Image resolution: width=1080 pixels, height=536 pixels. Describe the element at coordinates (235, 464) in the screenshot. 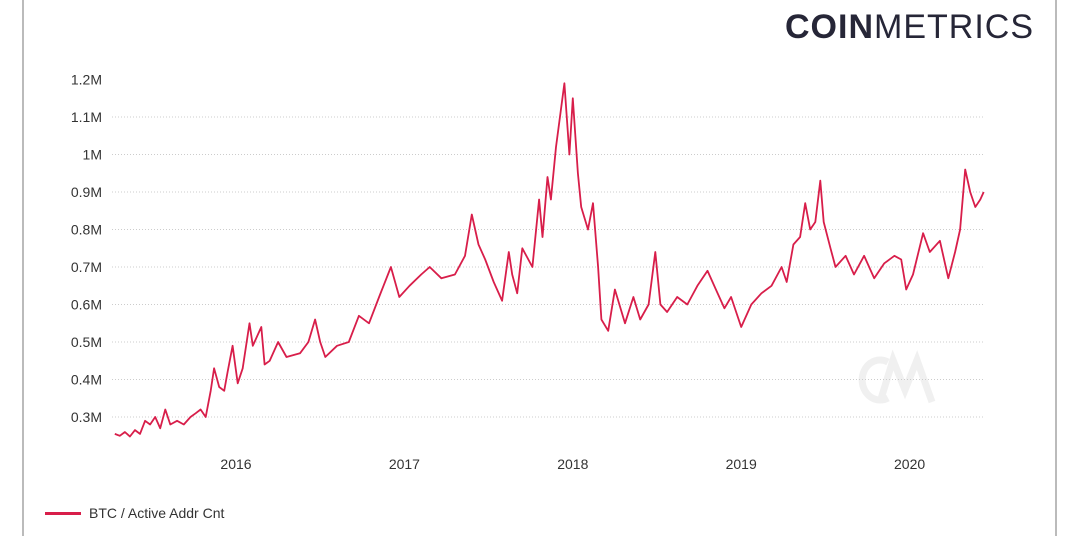

I see `x-tick-label: 2016` at that location.